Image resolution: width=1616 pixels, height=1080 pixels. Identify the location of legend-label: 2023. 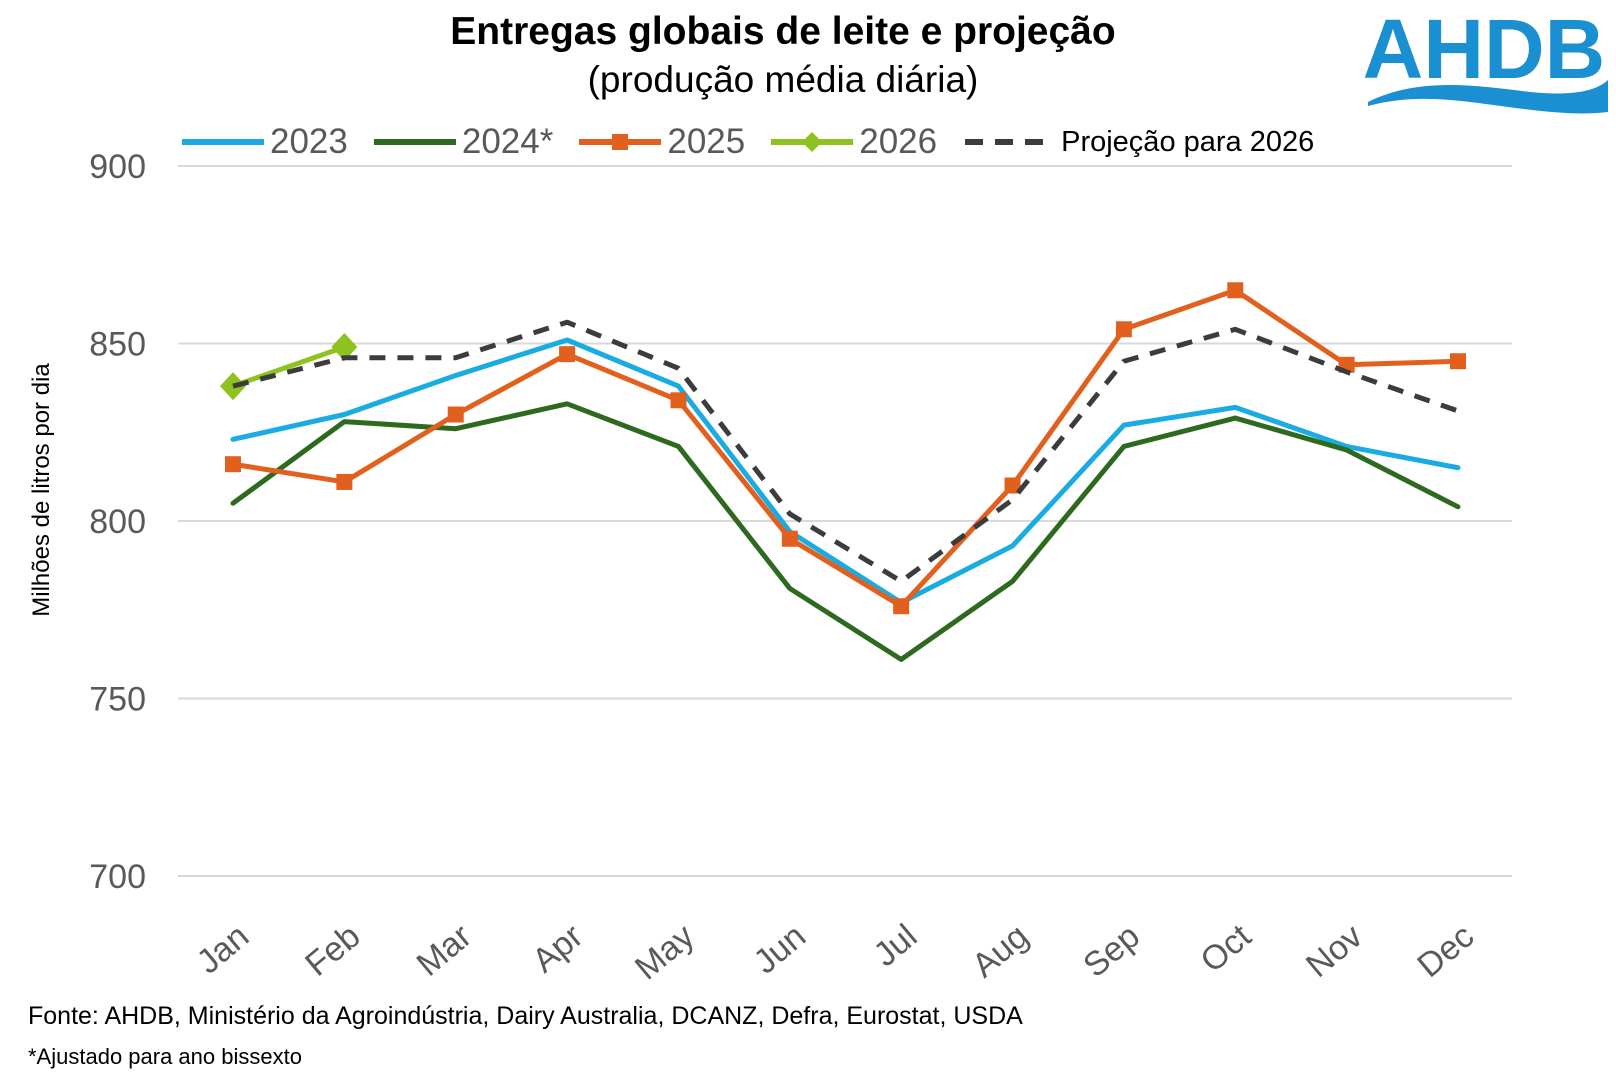
(309, 141).